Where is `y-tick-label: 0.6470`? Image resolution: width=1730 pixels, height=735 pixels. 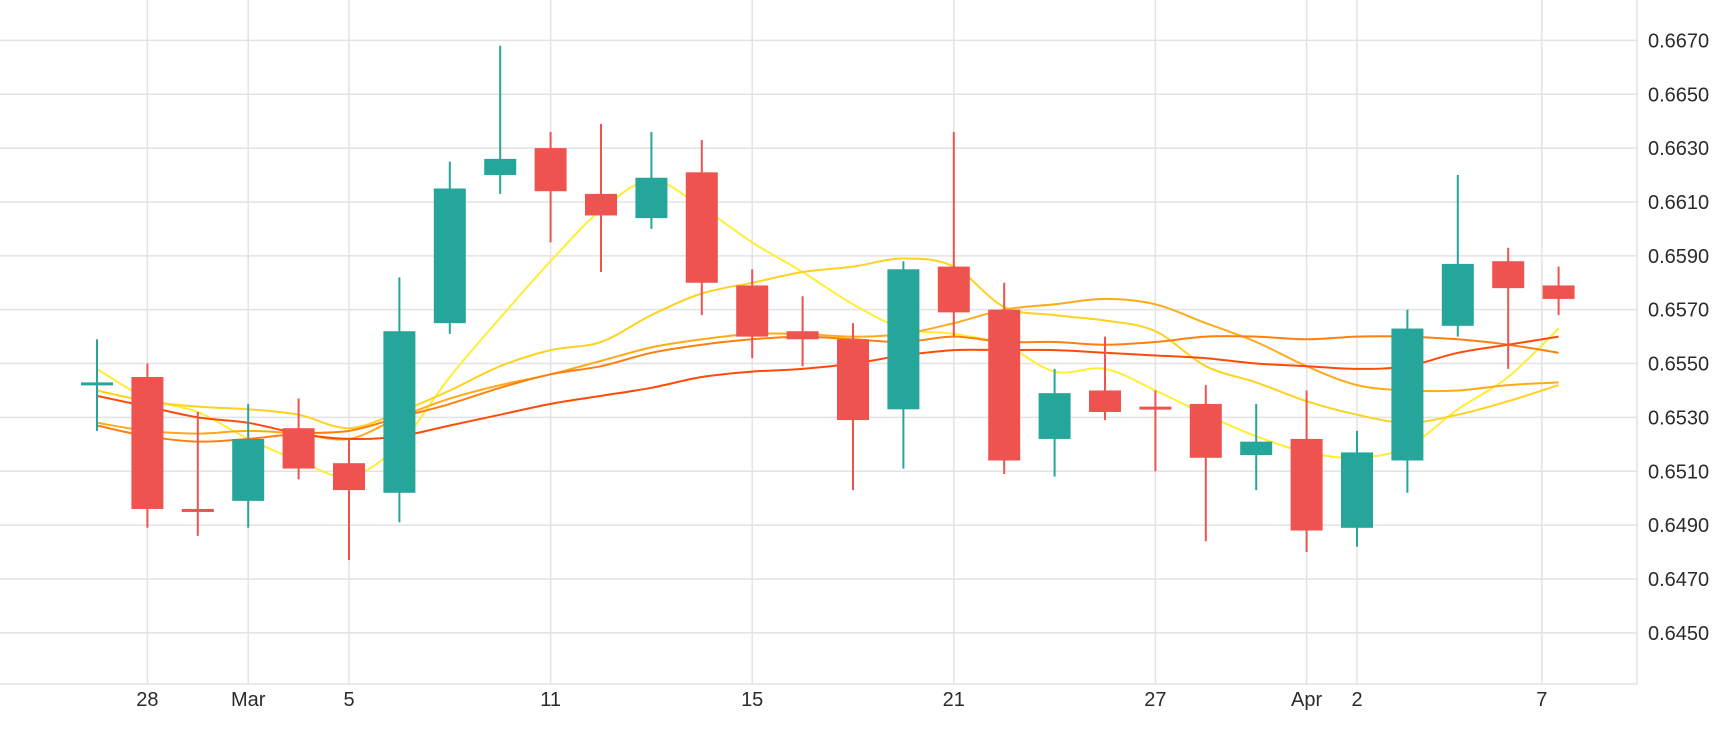 y-tick-label: 0.6470 is located at coordinates (1678, 580).